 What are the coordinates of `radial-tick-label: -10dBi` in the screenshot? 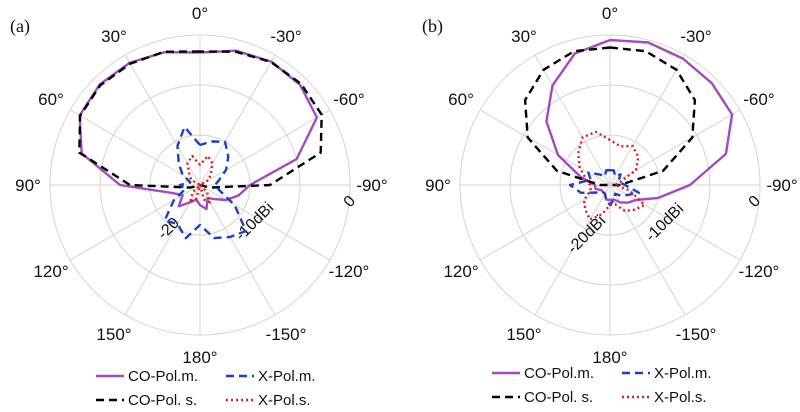 It's located at (254, 221).